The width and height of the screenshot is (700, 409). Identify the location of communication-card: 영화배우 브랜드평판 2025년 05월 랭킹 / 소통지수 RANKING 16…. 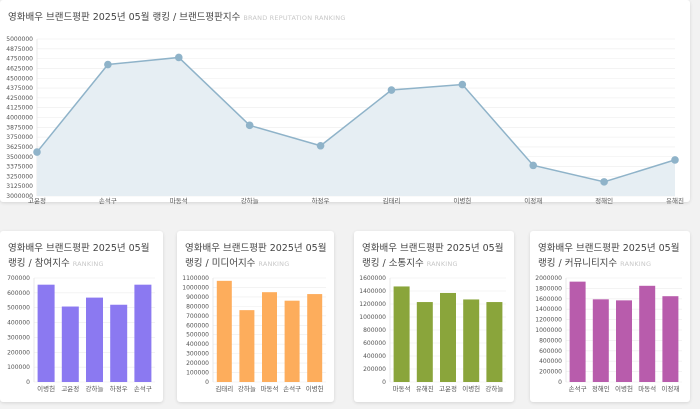
(434, 316).